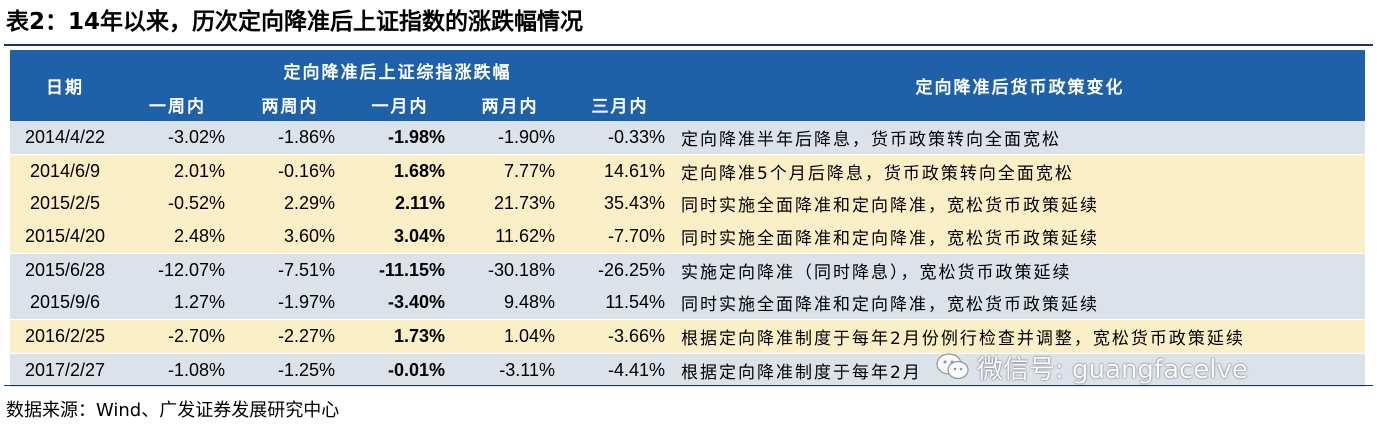 Image resolution: width=1377 pixels, height=434 pixels. Describe the element at coordinates (1020, 138) in the screenshot. I see `cell-policy: 定向降准半年后降息，货币政策转向全面宽松` at that location.